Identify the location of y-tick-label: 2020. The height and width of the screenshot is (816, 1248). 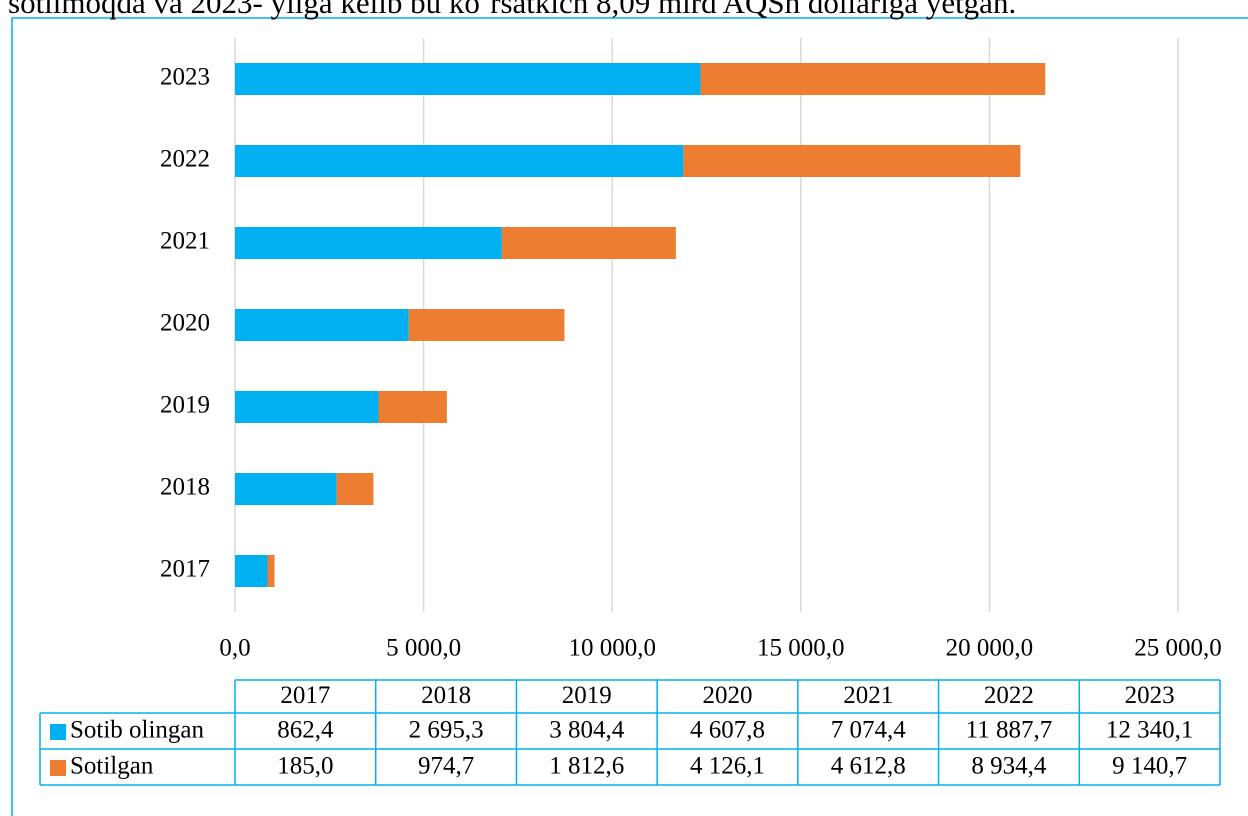
(185, 323).